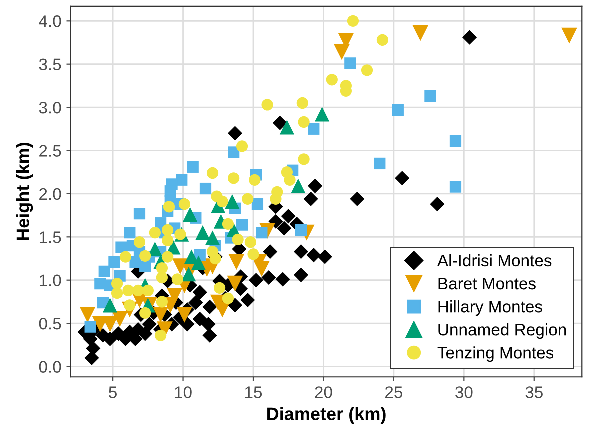 The width and height of the screenshot is (591, 431). What do you see at coordinates (50, 64) in the screenshot?
I see `y-tick-label: 3.5` at bounding box center [50, 64].